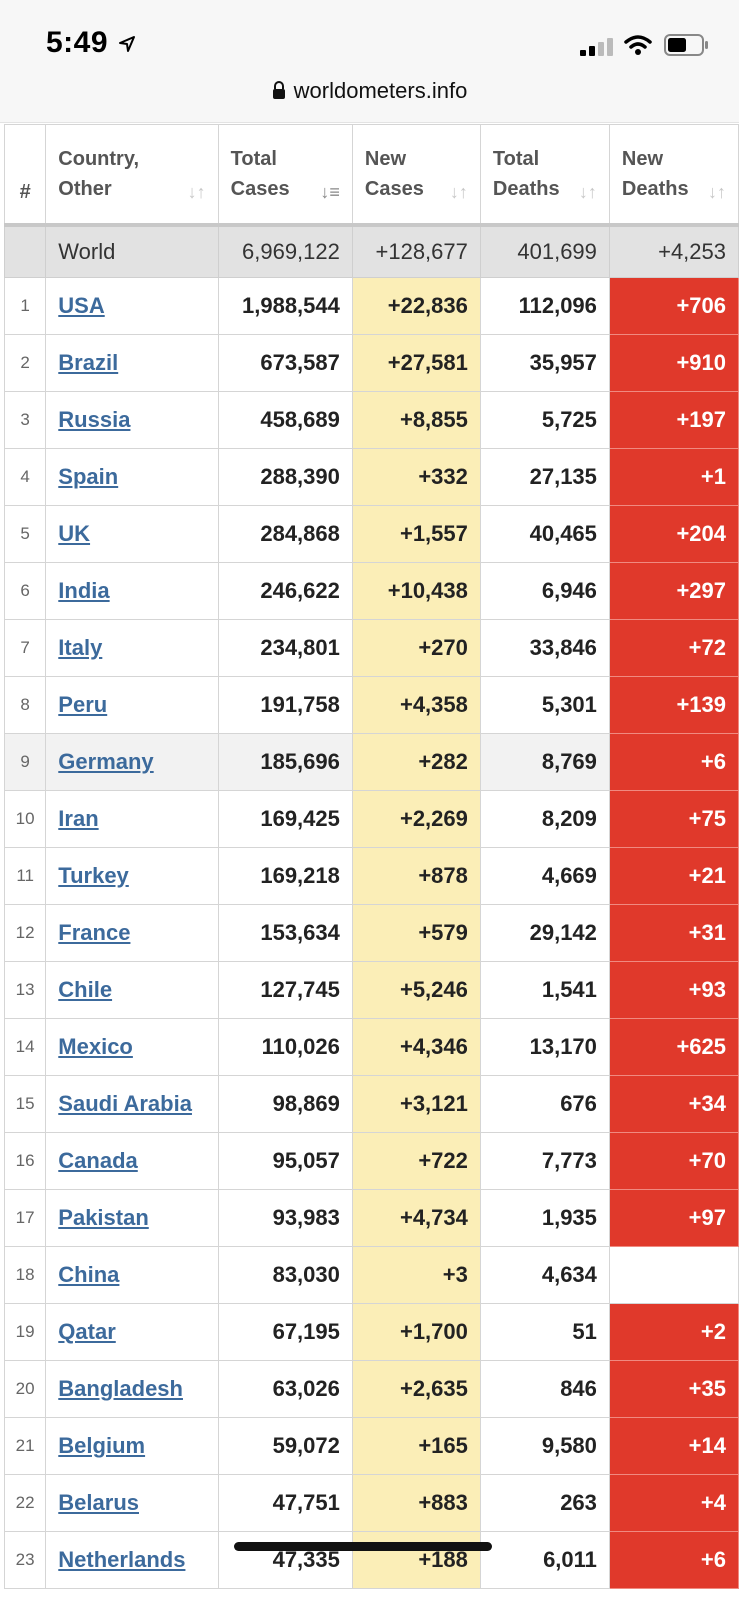 The width and height of the screenshot is (739, 1600). Describe the element at coordinates (132, 990) in the screenshot. I see `country-cell: Chile` at that location.